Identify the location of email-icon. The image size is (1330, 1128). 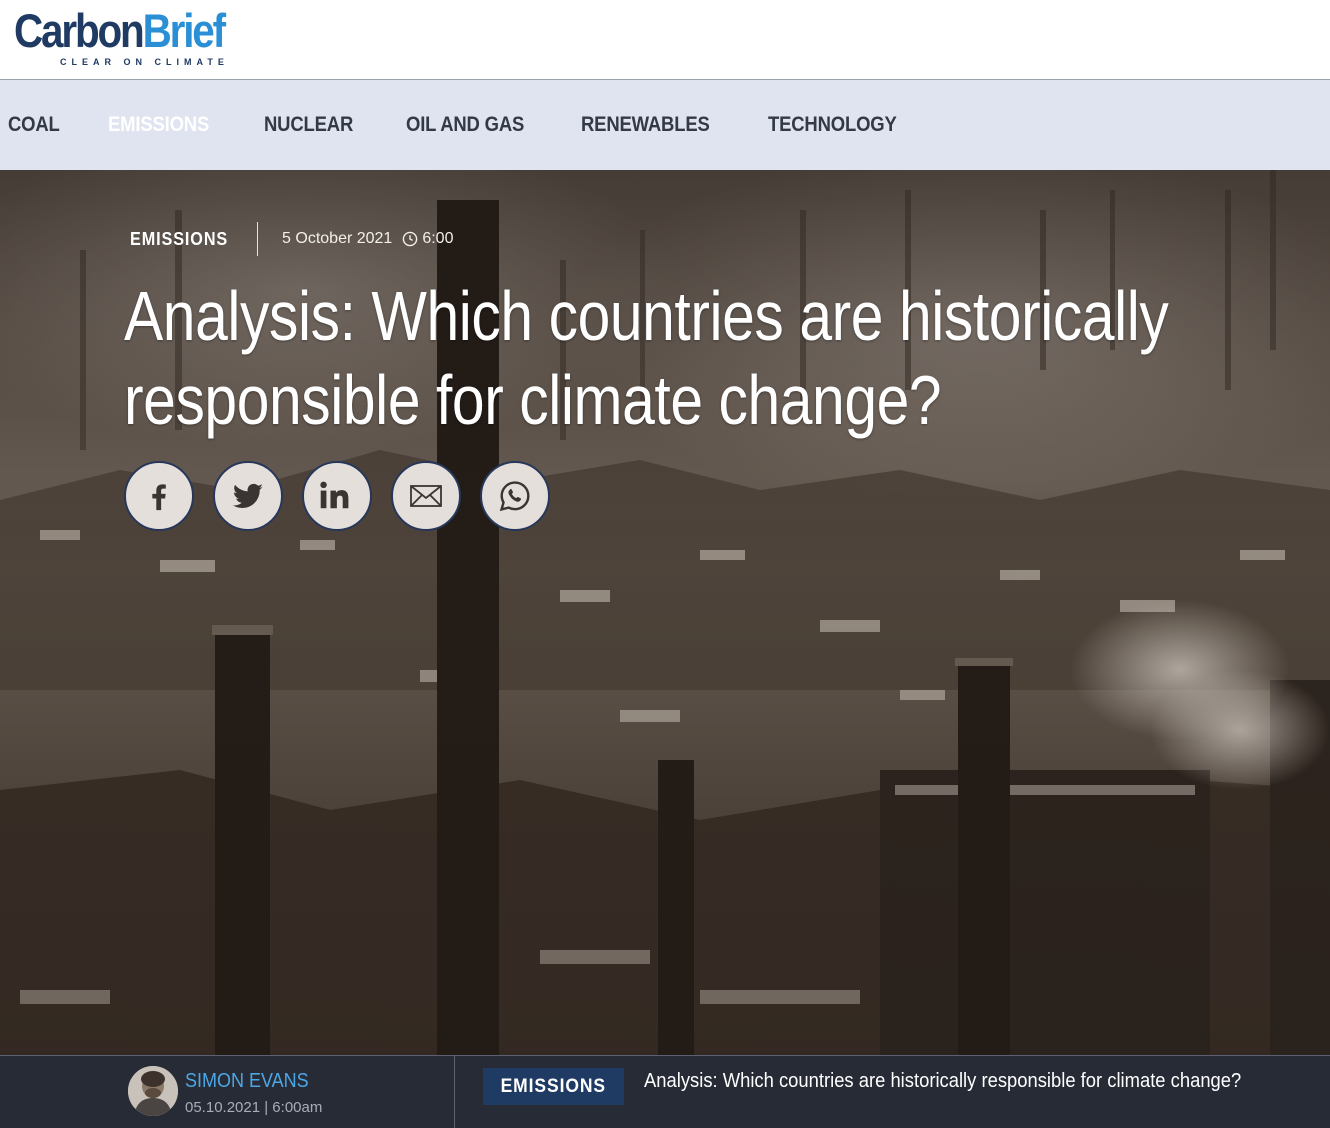
(426, 496).